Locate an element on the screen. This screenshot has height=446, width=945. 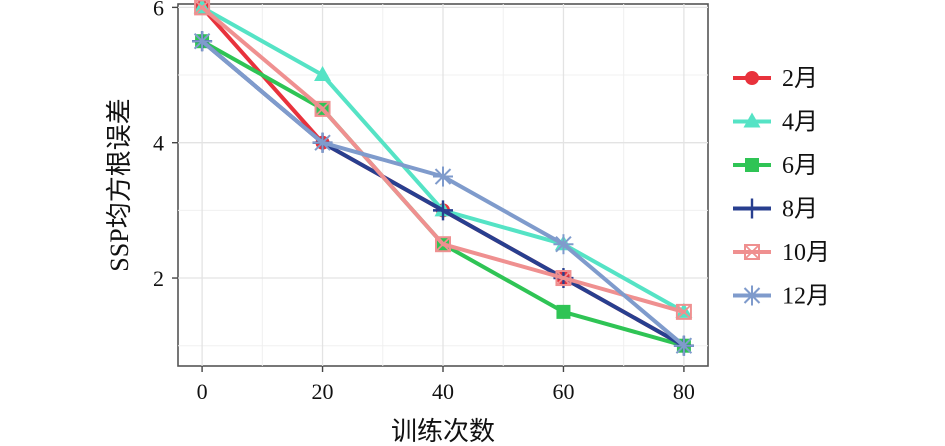
y-tick-label: 6 is located at coordinates (158, 10).